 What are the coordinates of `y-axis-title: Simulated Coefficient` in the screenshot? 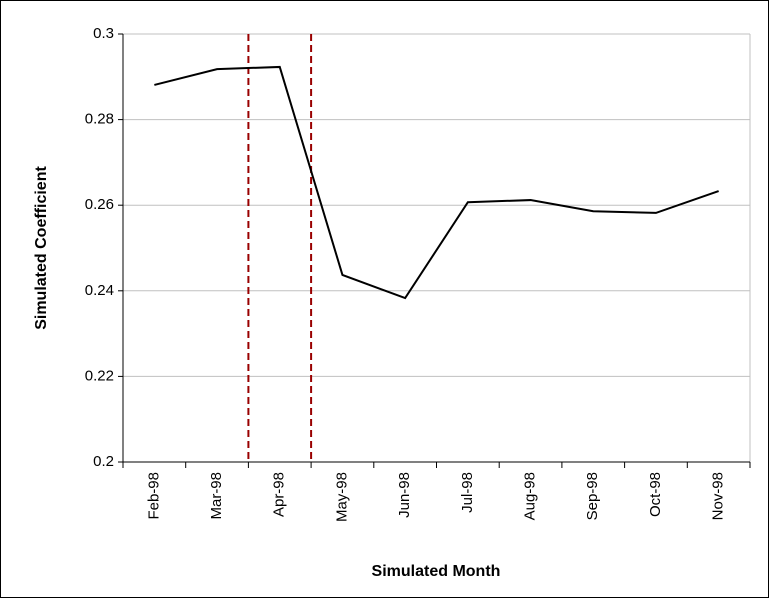 It's located at (41, 248).